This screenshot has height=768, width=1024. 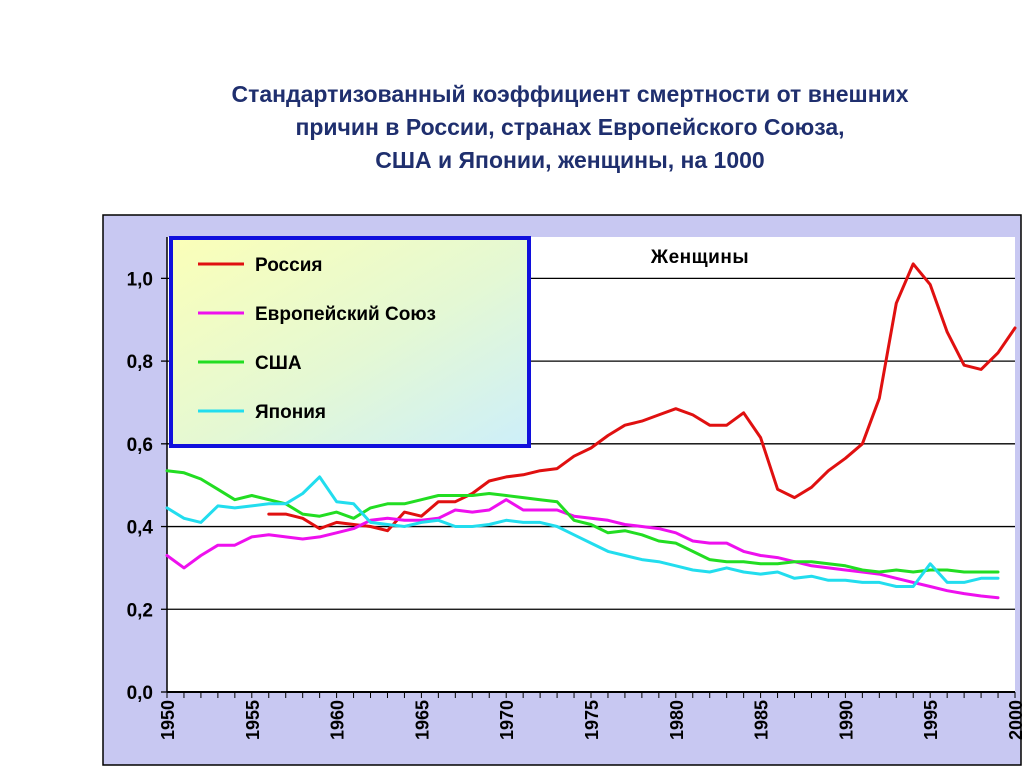 What do you see at coordinates (288, 265) in the screenshot?
I see `legend-label-1: Россия` at bounding box center [288, 265].